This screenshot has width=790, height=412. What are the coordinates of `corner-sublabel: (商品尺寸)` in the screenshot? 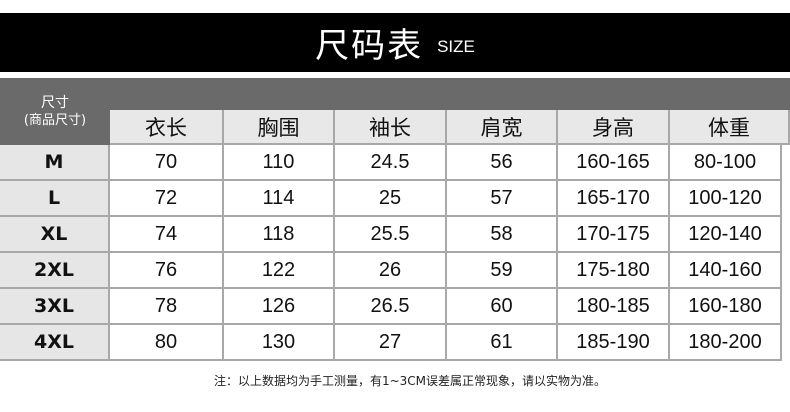 It's located at (55, 120).